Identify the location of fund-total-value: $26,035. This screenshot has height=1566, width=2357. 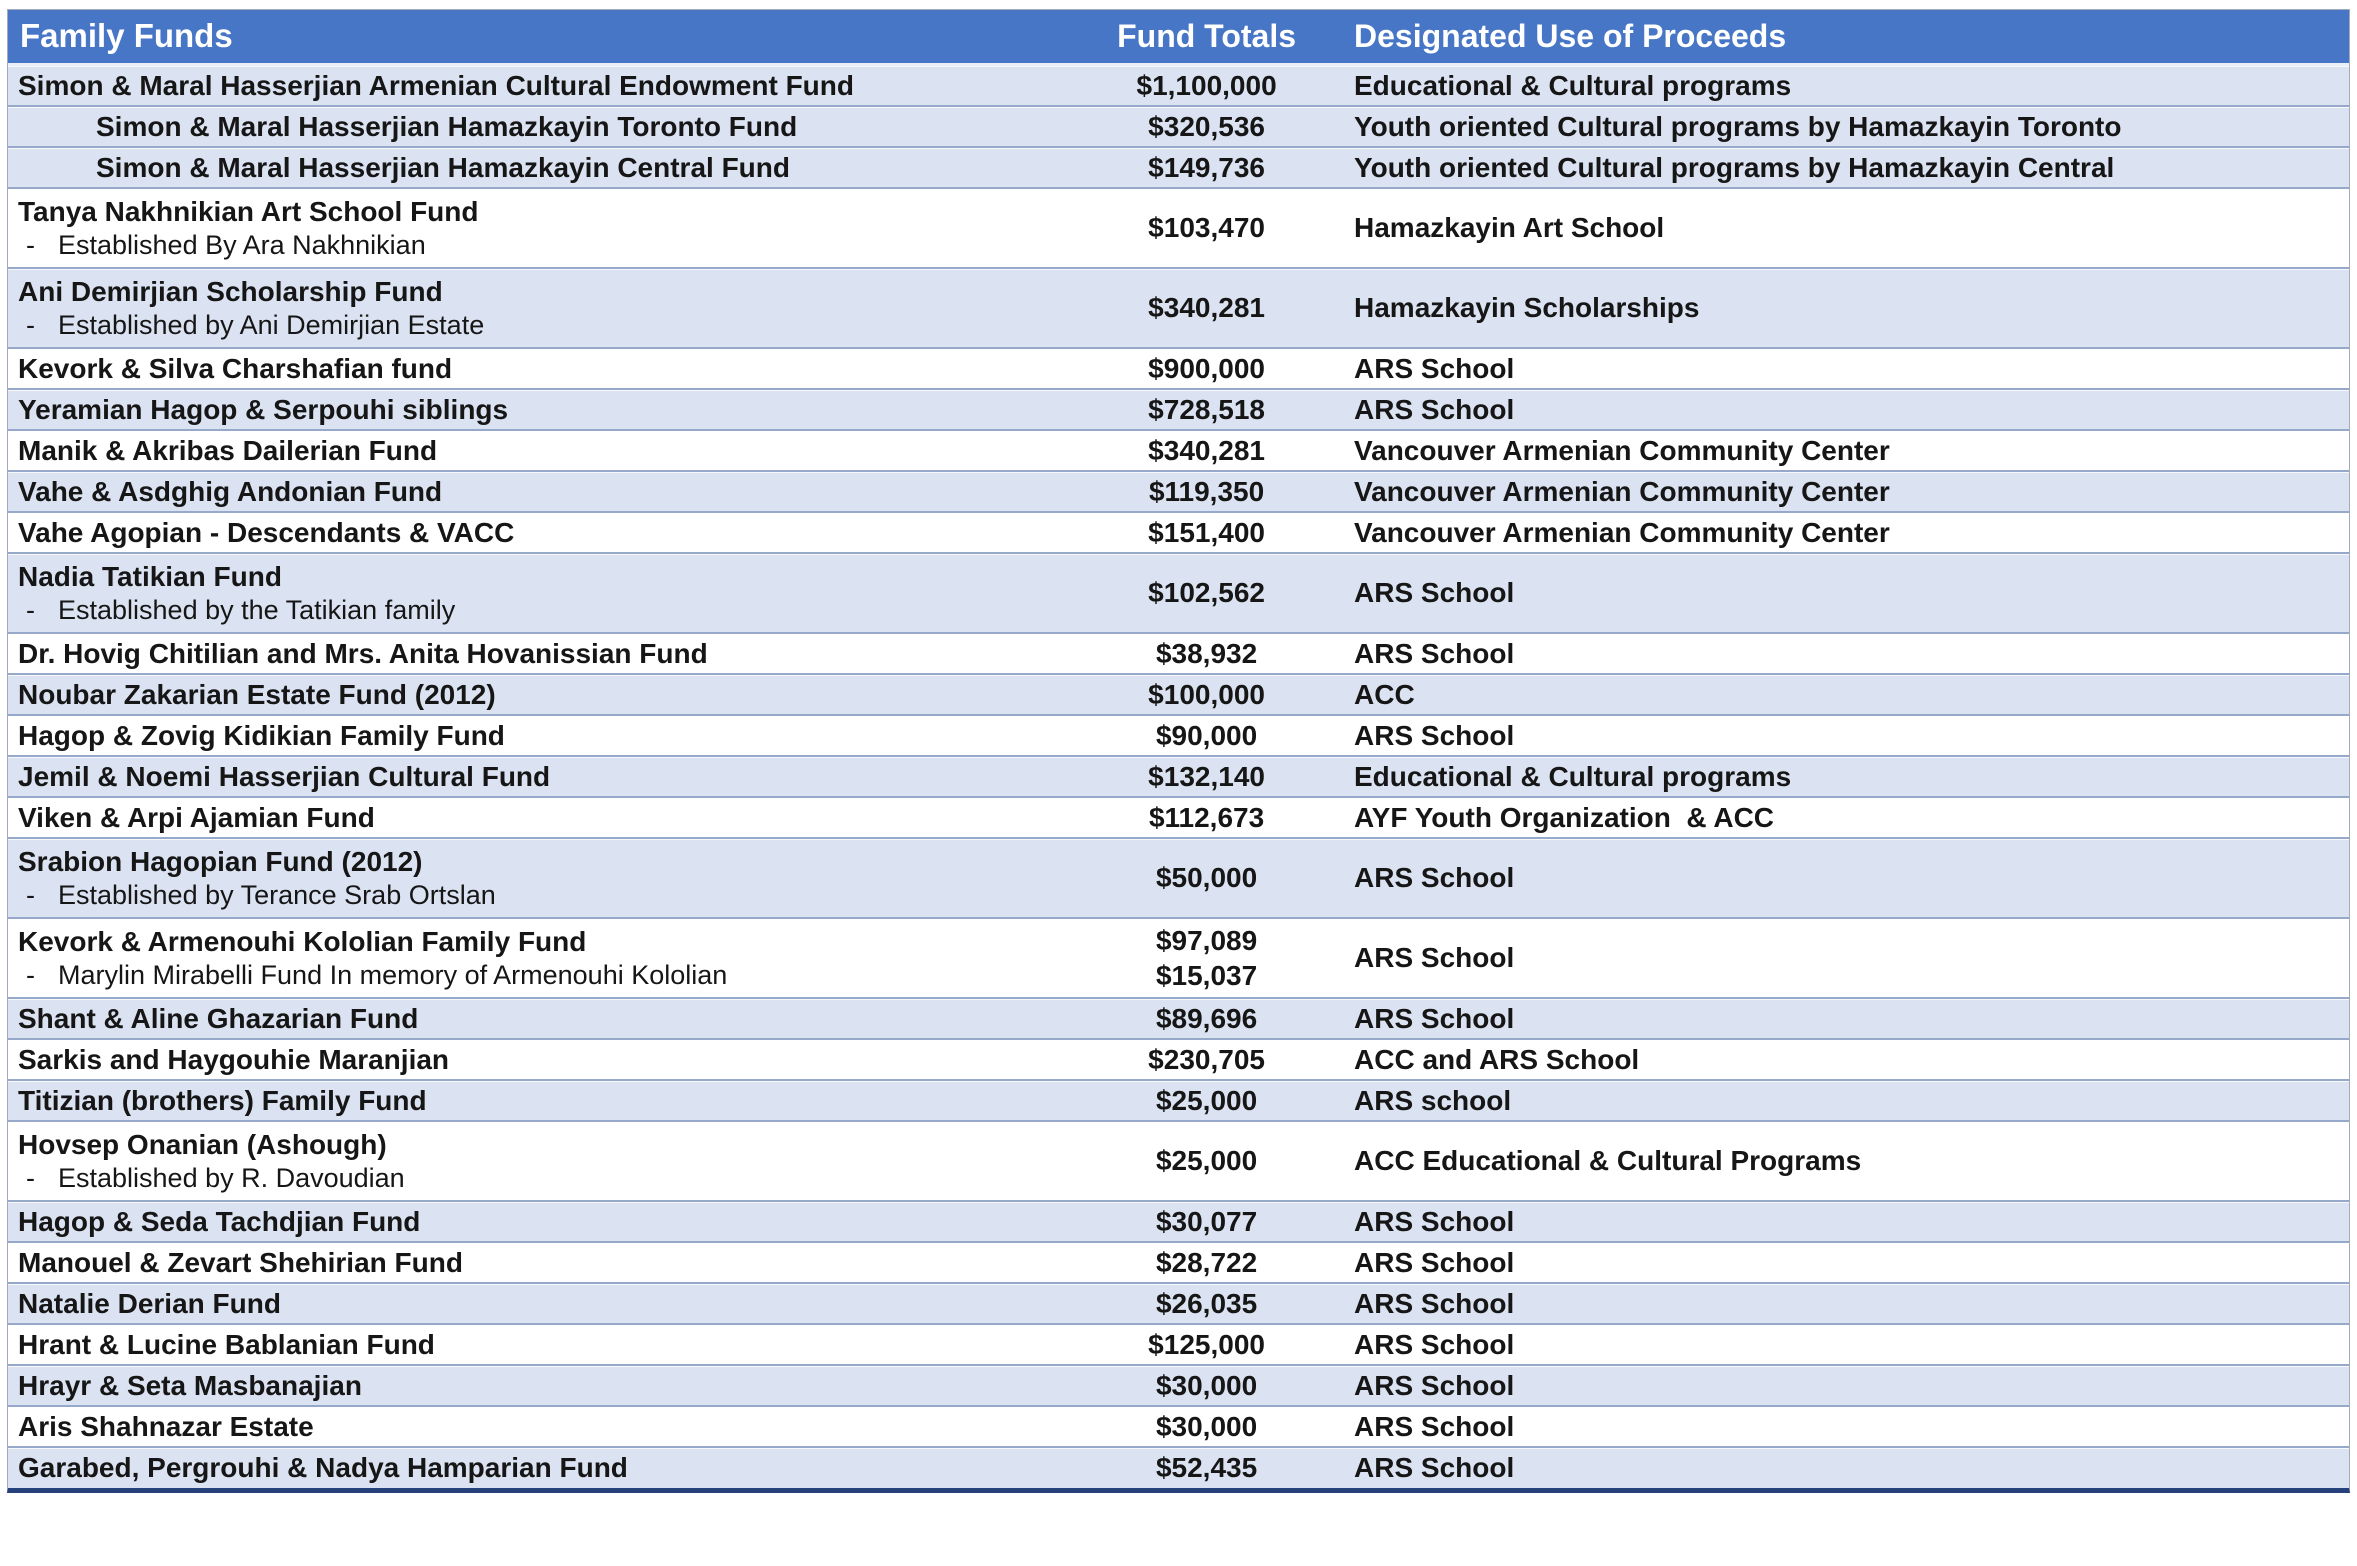
(1206, 1303).